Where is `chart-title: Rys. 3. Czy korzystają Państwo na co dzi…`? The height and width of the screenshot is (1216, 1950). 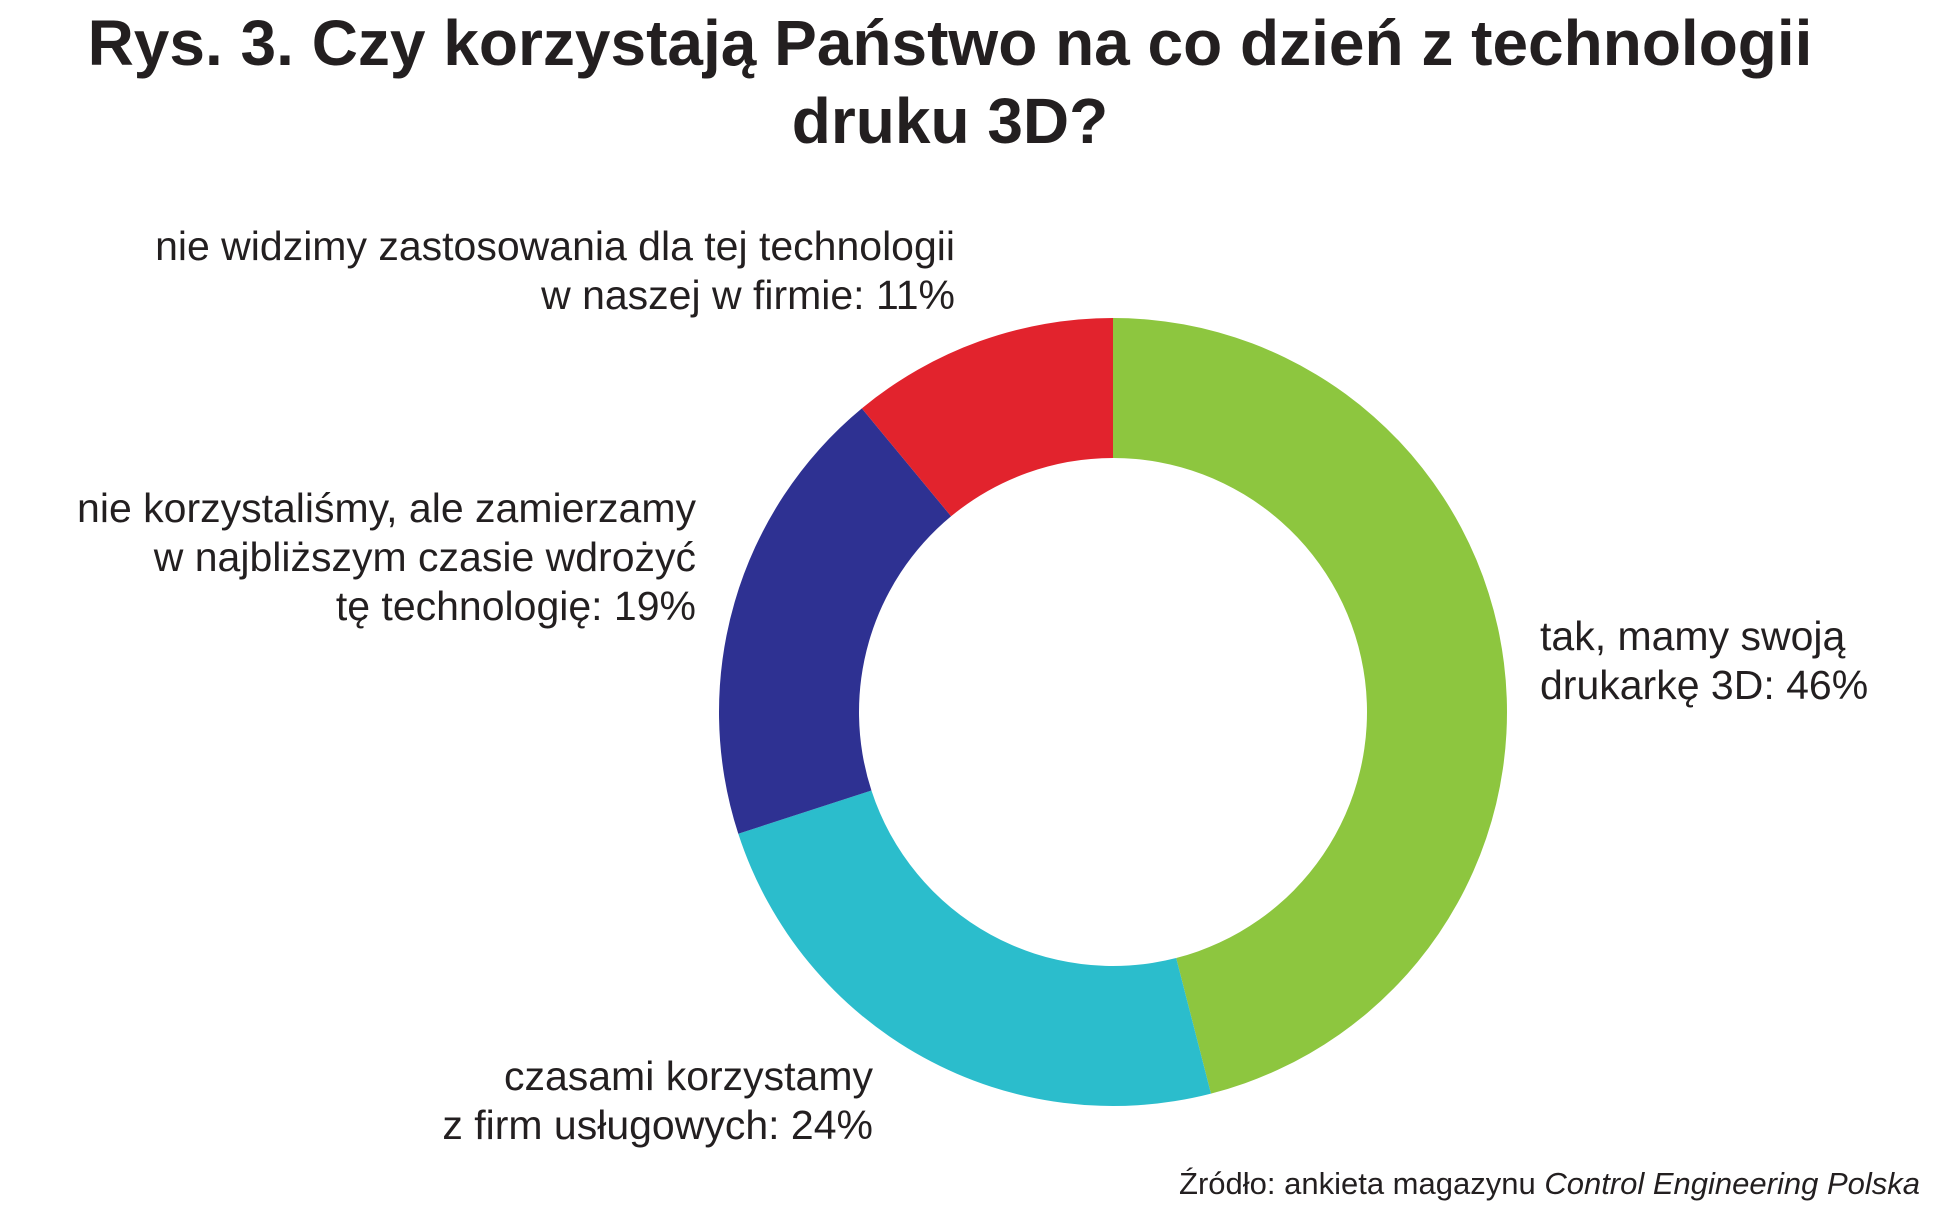 chart-title: Rys. 3. Czy korzystają Państwo na co dzi… is located at coordinates (950, 82).